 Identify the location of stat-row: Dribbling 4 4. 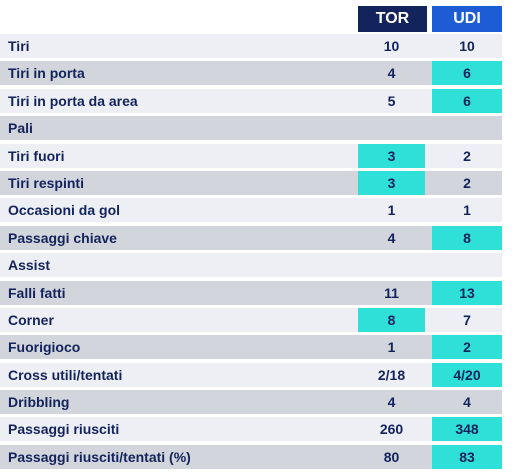
(251, 402).